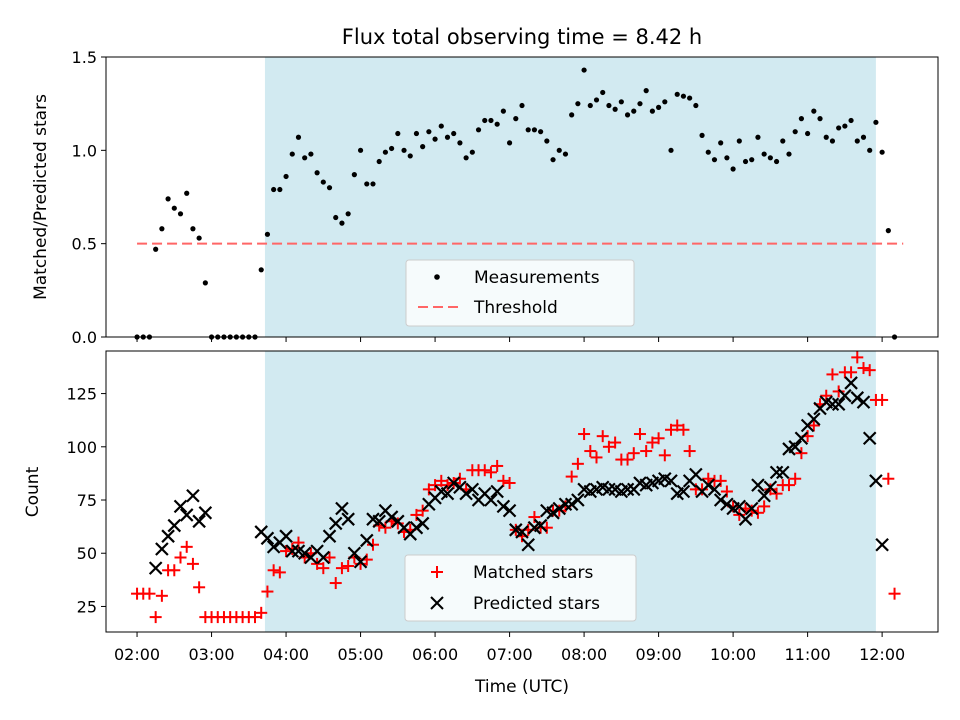  What do you see at coordinates (84, 337) in the screenshot?
I see `top-y-tick-label: 0.0` at bounding box center [84, 337].